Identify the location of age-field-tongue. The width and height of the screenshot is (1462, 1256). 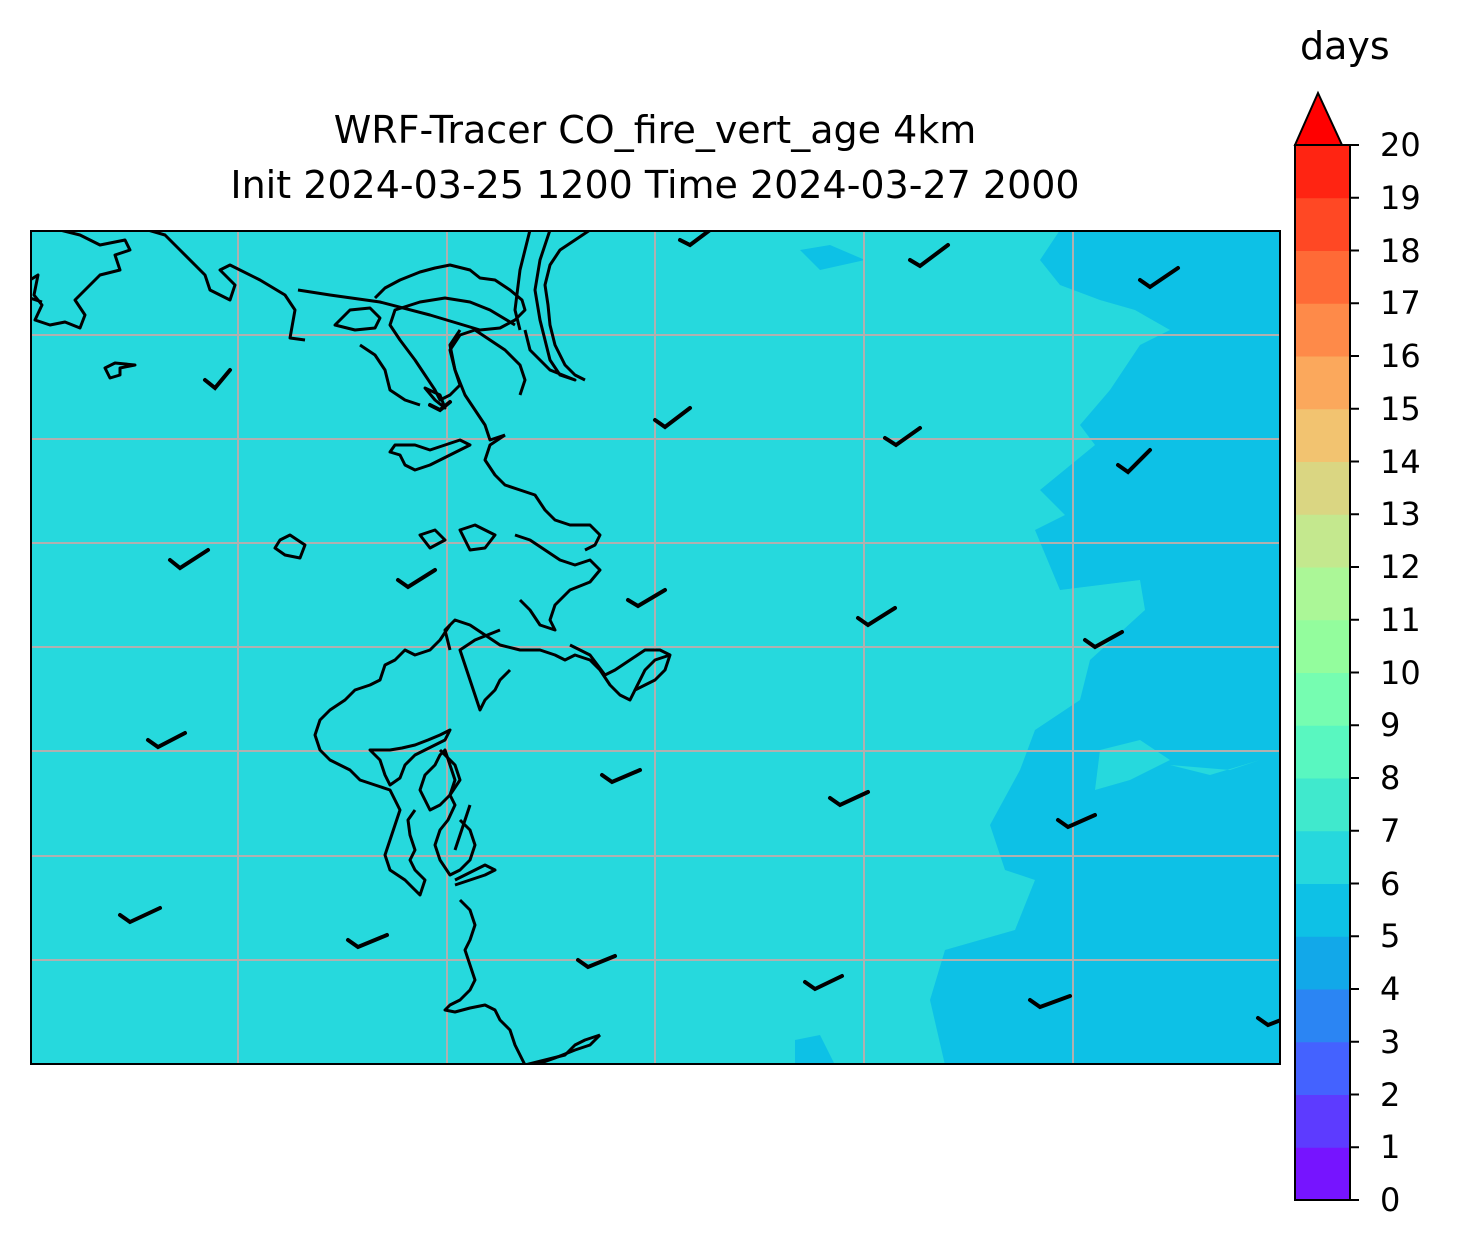
(1132, 765).